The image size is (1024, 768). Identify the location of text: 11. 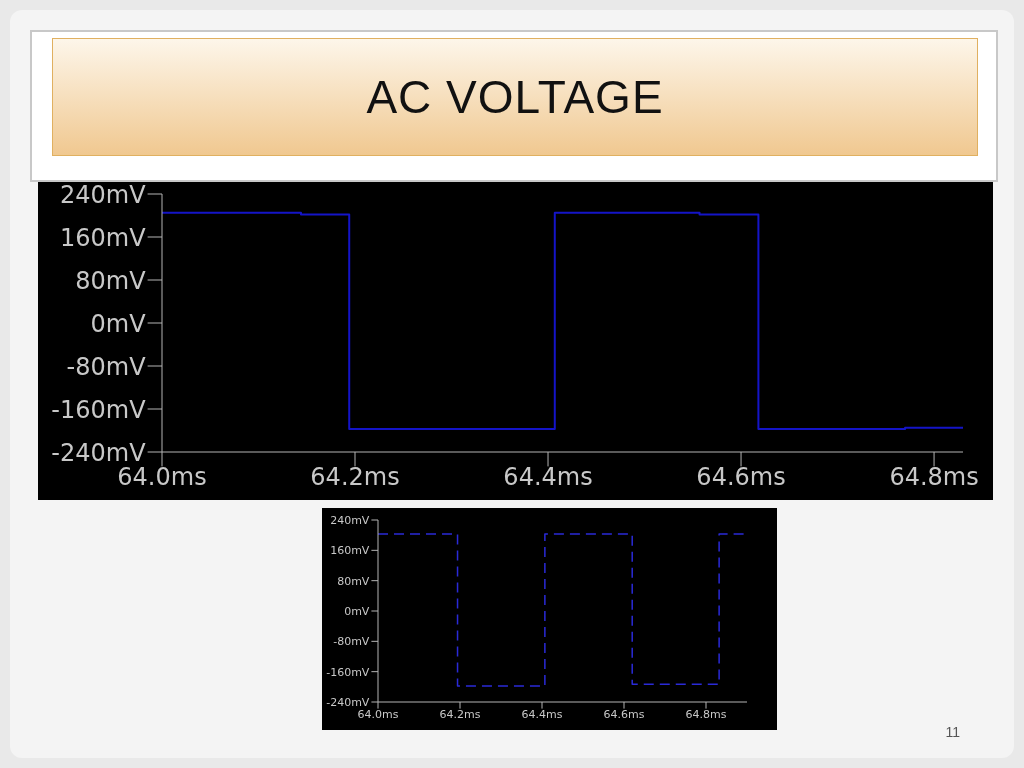
(952, 732).